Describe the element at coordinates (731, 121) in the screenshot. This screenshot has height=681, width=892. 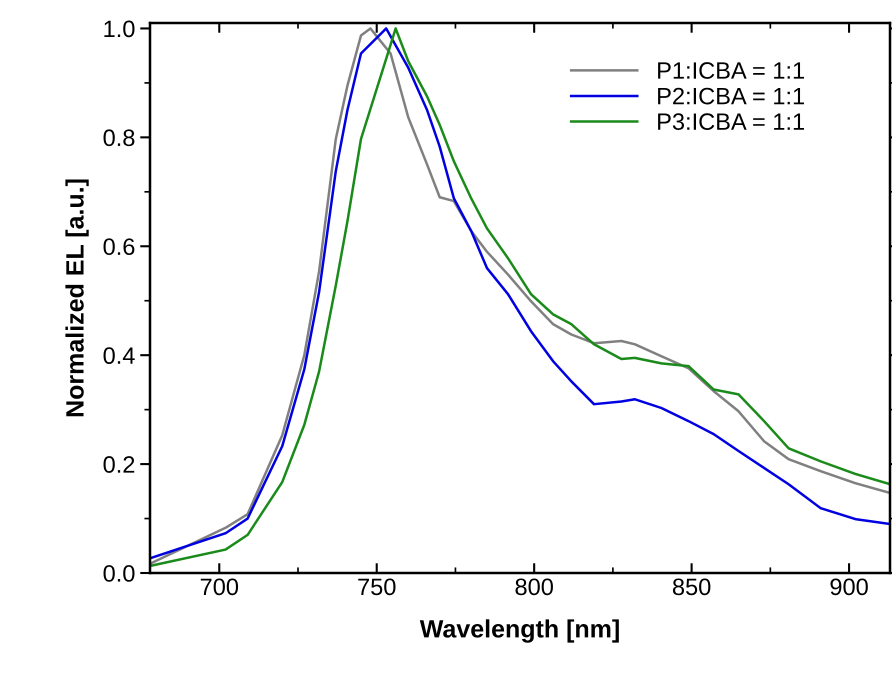
I see `legend-label: P3:ICBA = 1:1` at that location.